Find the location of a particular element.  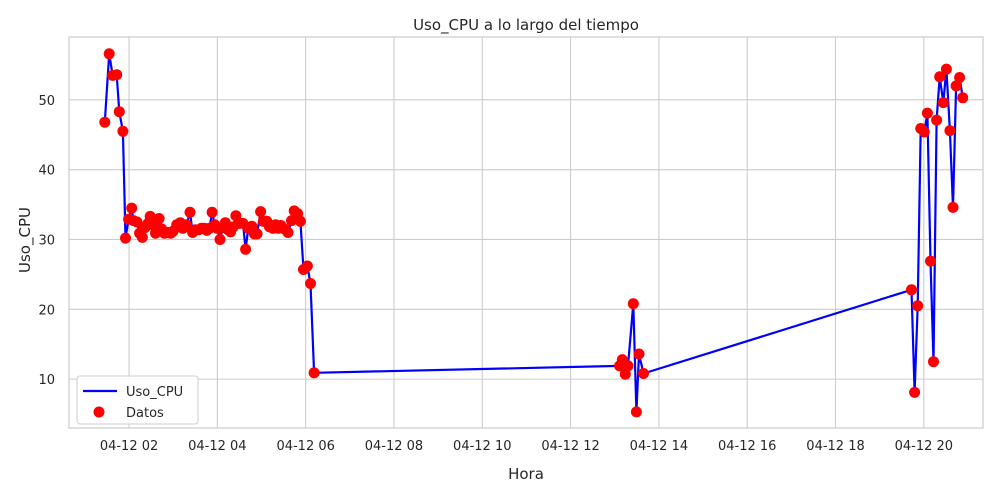

x-tick-label: 04-12 18 is located at coordinates (835, 446).